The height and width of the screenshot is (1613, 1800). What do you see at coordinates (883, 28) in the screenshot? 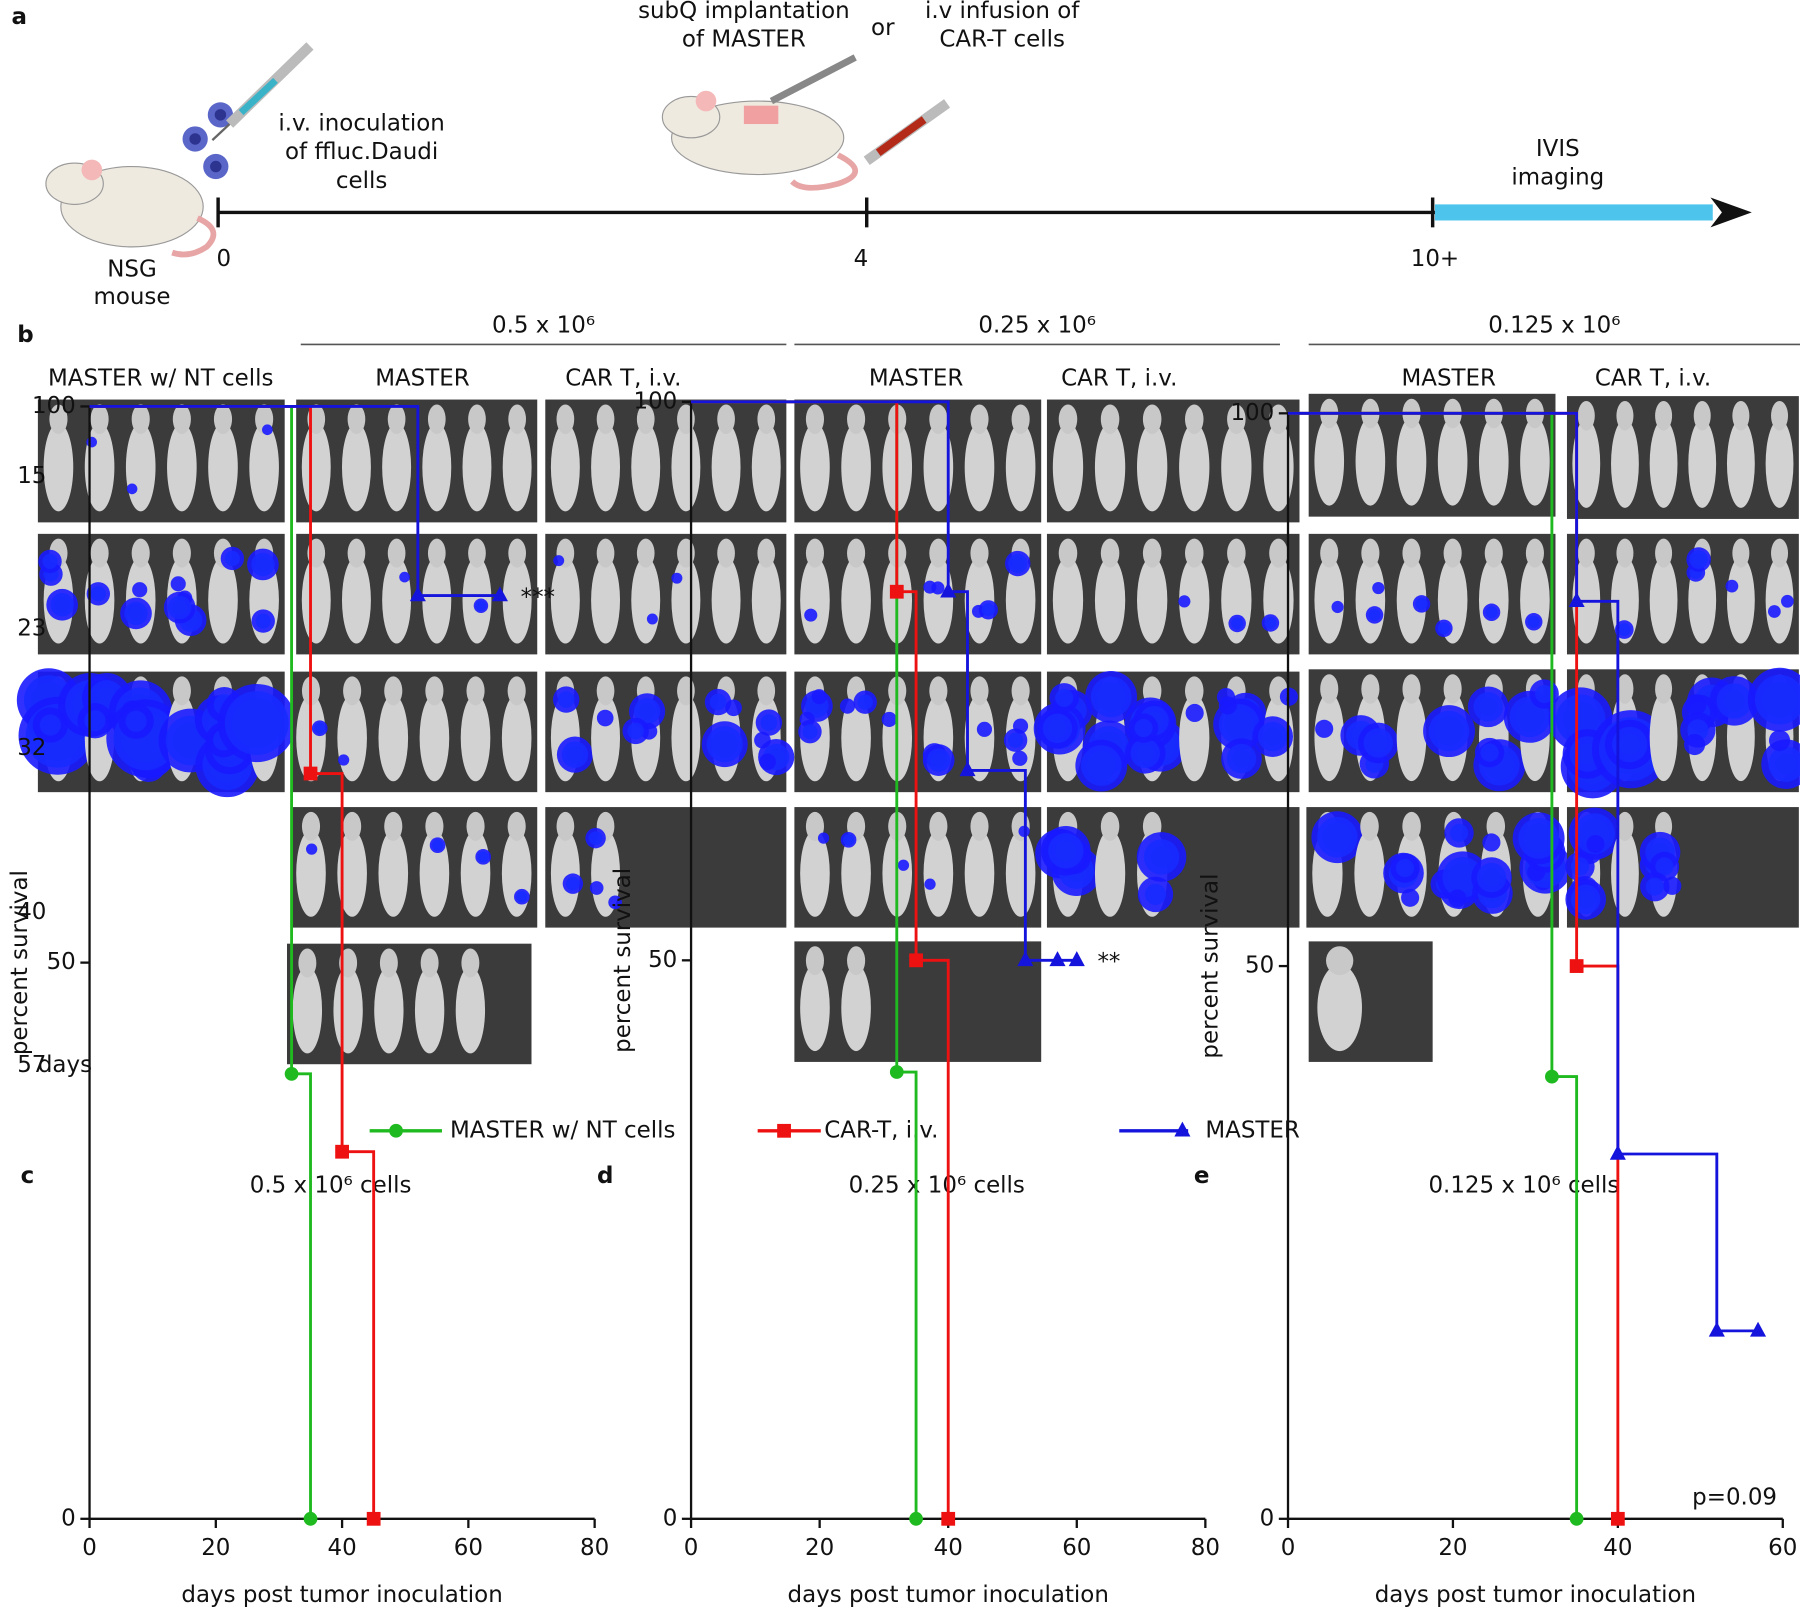
I see `label: or` at bounding box center [883, 28].